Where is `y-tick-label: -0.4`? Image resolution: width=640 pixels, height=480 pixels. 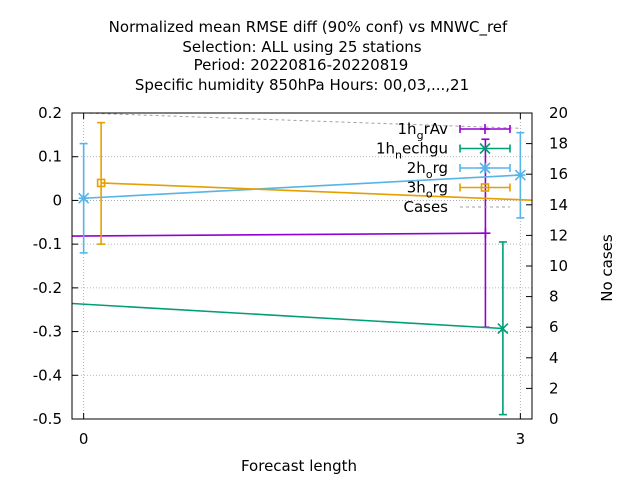 y-tick-label: -0.4 is located at coordinates (47, 375).